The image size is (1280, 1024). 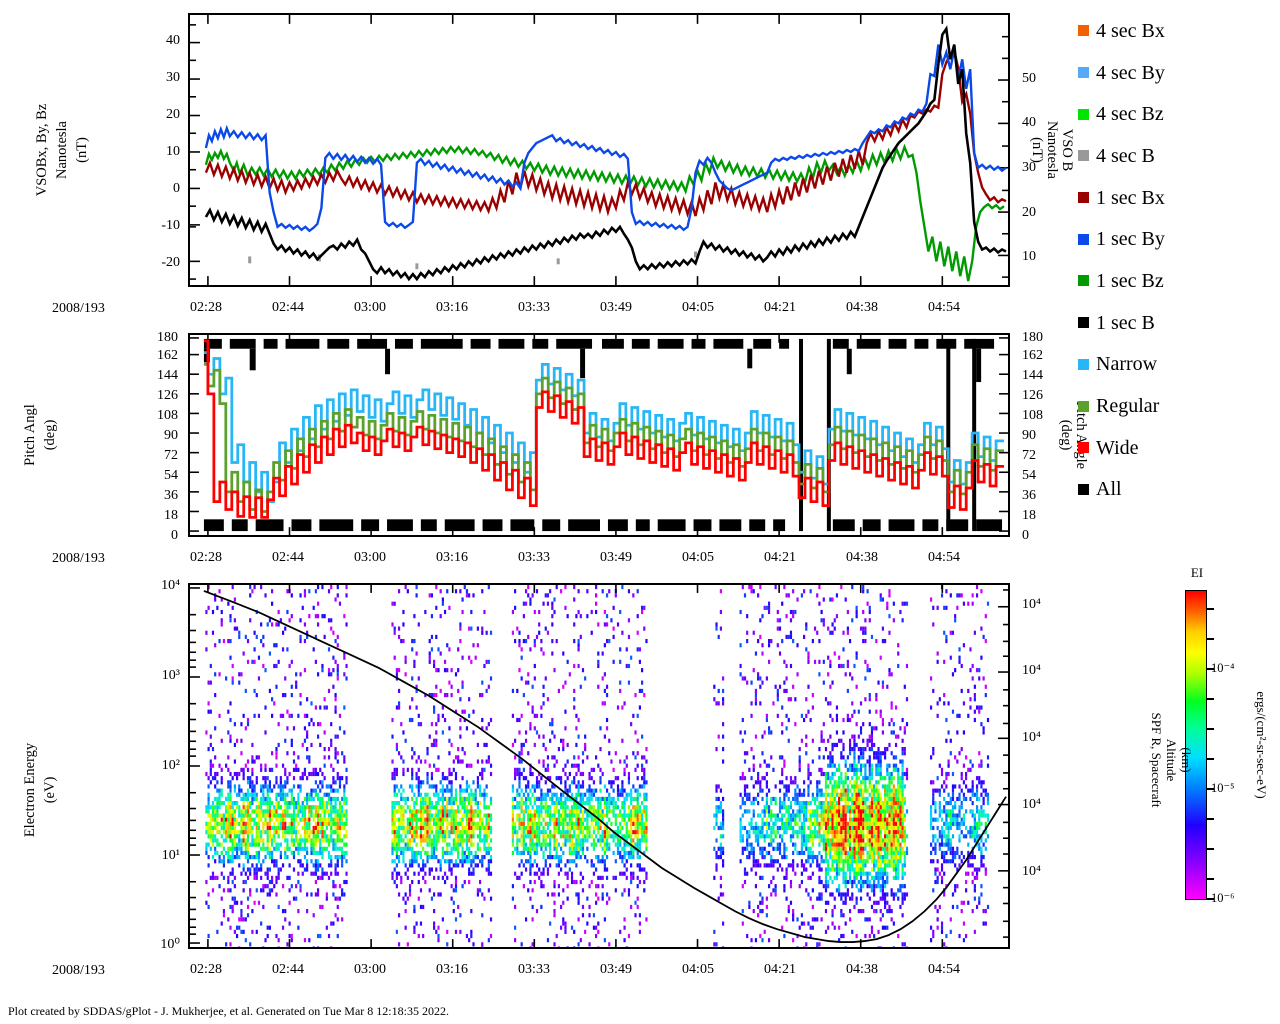 What do you see at coordinates (170, 262) in the screenshot?
I see `tick-label: -20` at bounding box center [170, 262].